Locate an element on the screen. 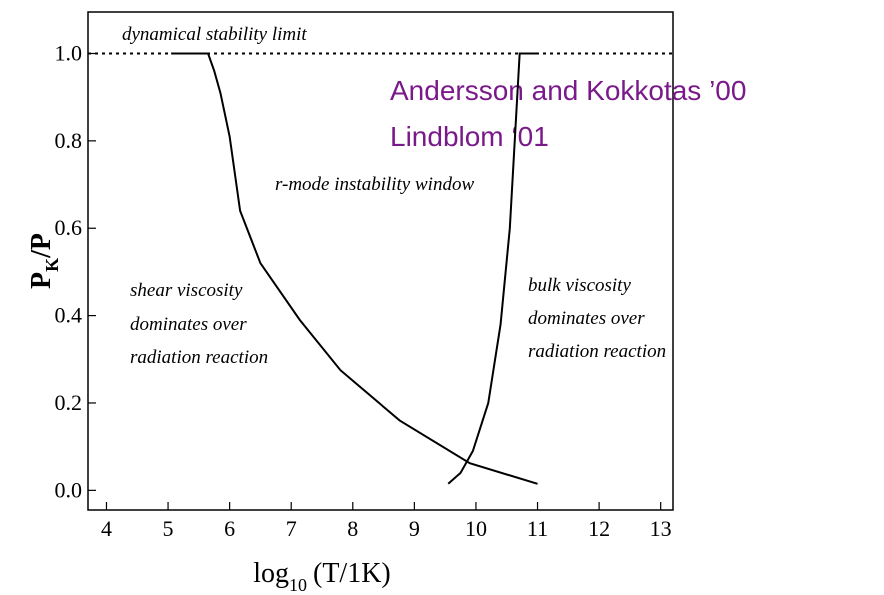 This screenshot has height=595, width=884. y-tick-label: 0.6 is located at coordinates (69, 227).